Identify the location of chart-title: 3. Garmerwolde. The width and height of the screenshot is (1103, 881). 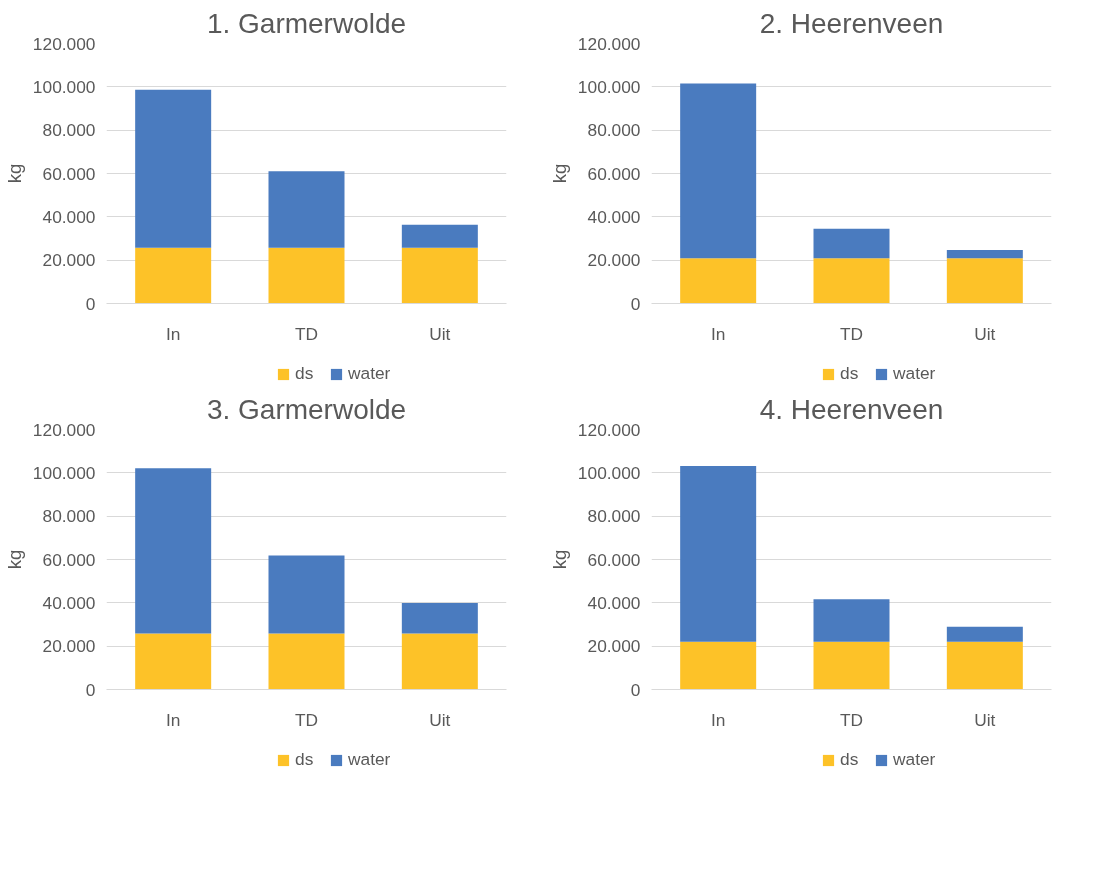
(306, 409).